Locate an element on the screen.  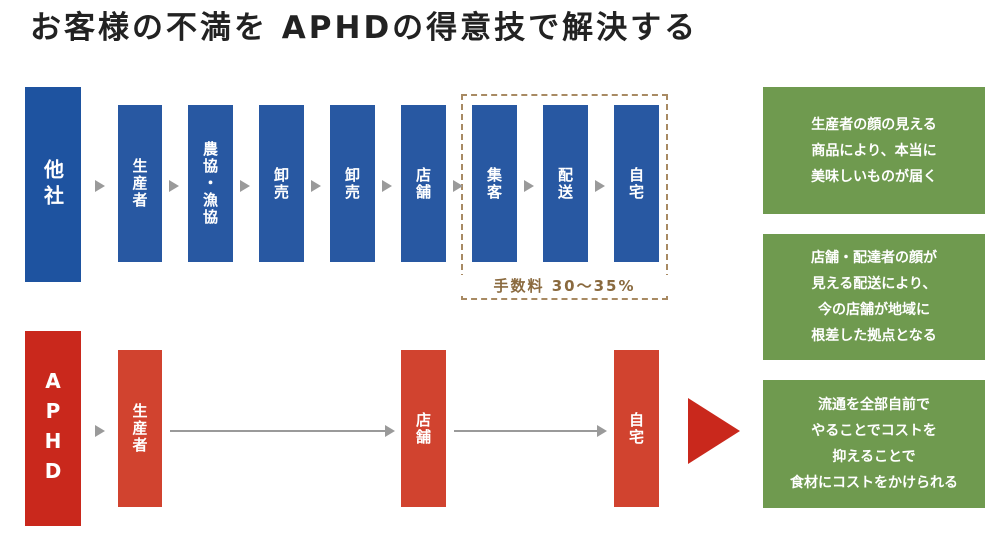
other-company-box: 他社 is located at coordinates (53, 184).